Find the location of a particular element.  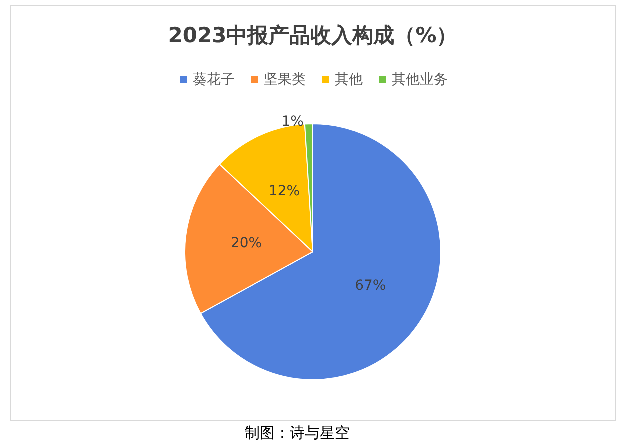

data-label: 20% is located at coordinates (246, 244).